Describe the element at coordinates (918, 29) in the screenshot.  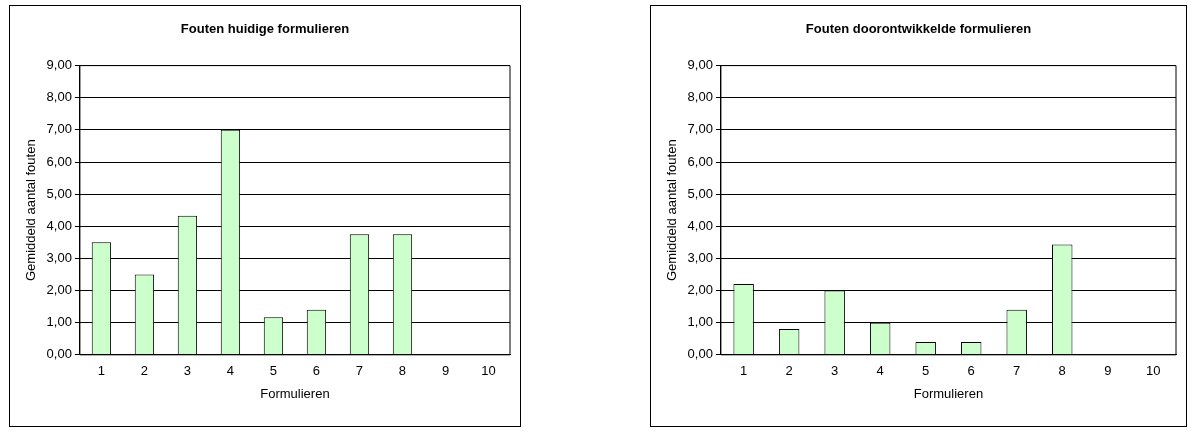
I see `chart-title: Fouten doorontwikkelde formulieren` at that location.